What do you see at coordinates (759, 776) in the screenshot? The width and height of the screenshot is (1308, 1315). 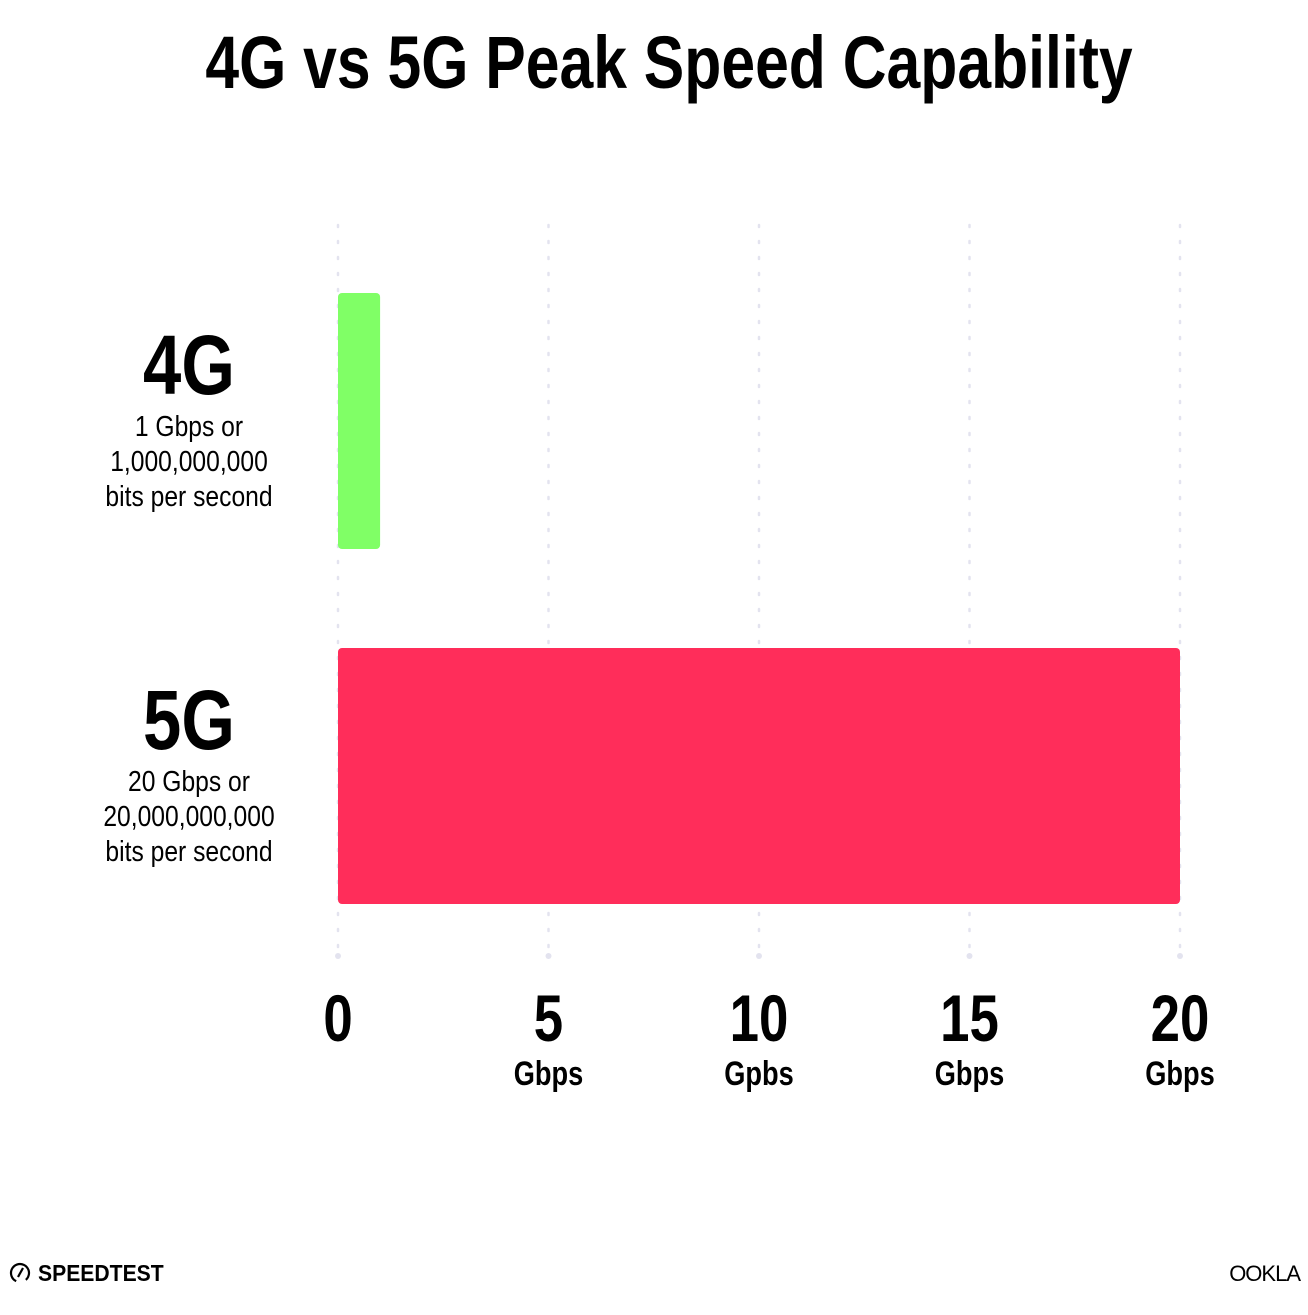 I see `bar-5g` at bounding box center [759, 776].